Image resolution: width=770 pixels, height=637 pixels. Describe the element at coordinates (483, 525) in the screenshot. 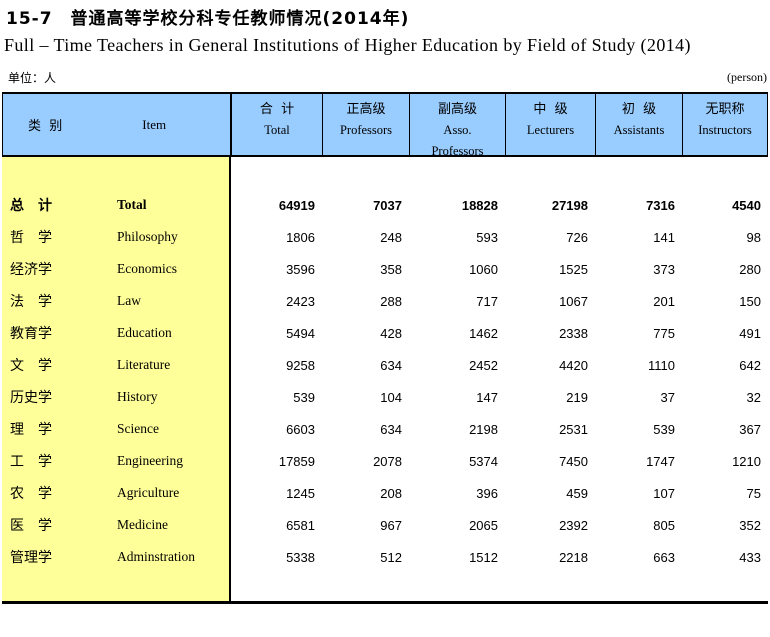

I see `cell-asso-professors: 2065` at that location.